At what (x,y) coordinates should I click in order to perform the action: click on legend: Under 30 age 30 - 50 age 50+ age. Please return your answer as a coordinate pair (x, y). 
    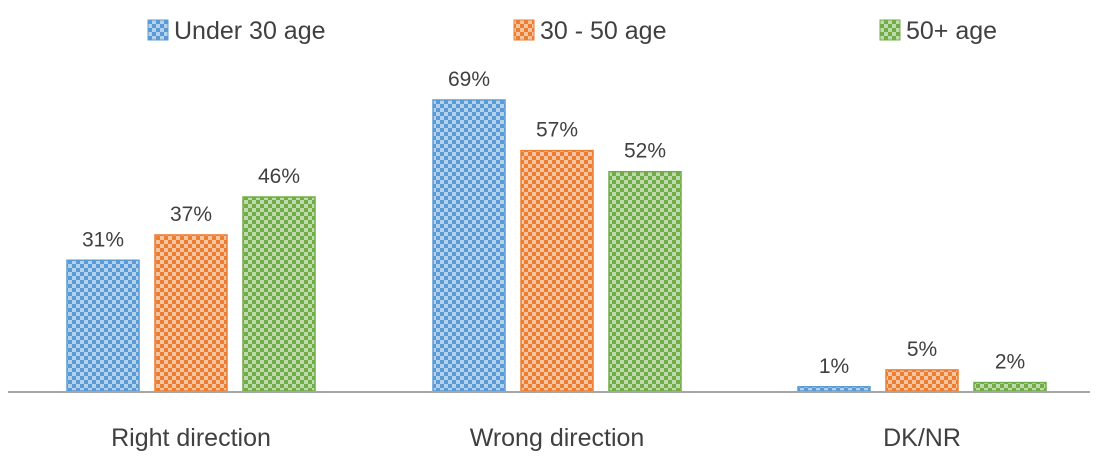
    Looking at the image, I should click on (572, 31).